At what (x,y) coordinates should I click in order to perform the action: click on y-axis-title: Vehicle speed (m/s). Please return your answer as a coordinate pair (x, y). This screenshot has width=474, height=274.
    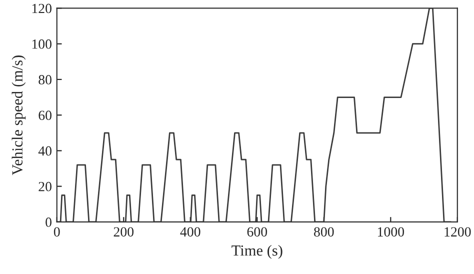
    Looking at the image, I should click on (19, 116).